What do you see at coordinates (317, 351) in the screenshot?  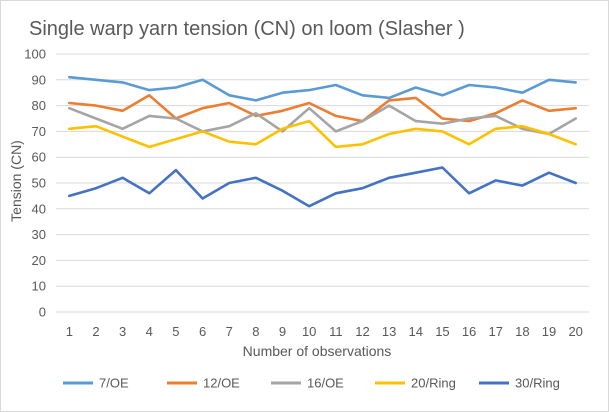 I see `x-axis-label: Number of observations` at bounding box center [317, 351].